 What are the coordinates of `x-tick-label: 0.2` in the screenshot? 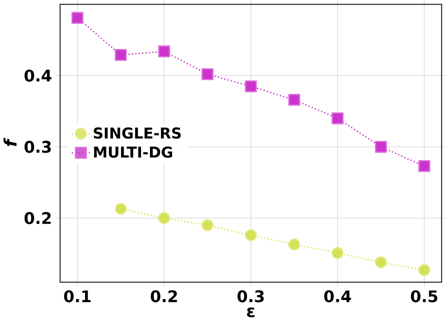 It's located at (163, 296).